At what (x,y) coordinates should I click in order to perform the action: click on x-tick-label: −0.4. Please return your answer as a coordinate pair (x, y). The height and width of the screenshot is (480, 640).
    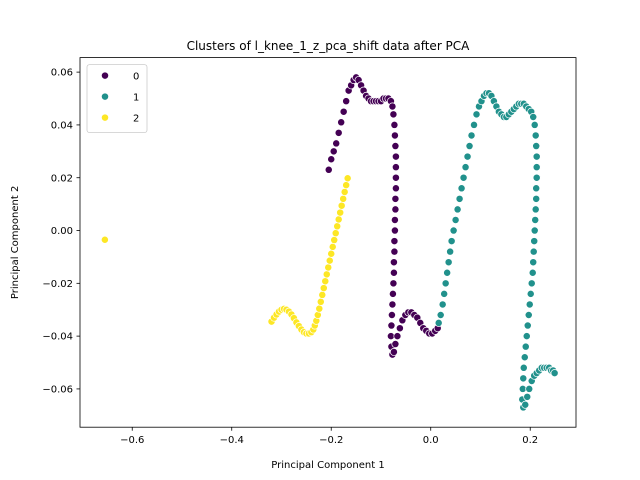
    Looking at the image, I should click on (232, 440).